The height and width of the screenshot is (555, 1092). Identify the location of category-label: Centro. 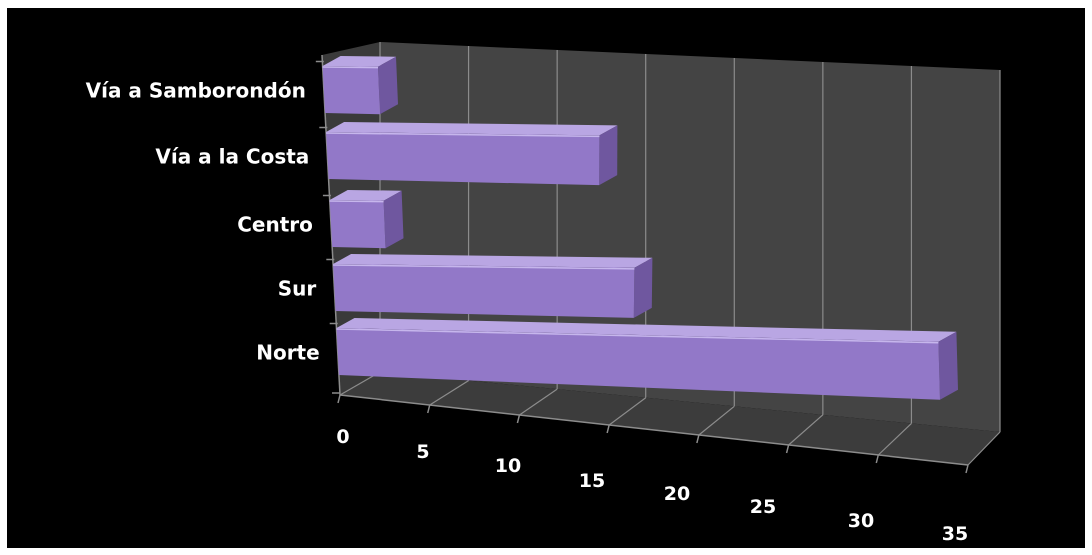
(275, 225).